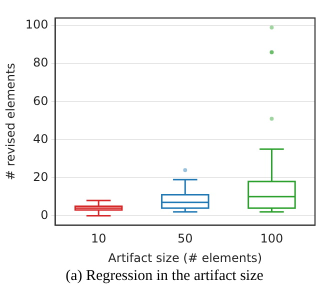 The height and width of the screenshot is (291, 329). I want to click on y-axis-title: # revised elements, so click(10, 121).